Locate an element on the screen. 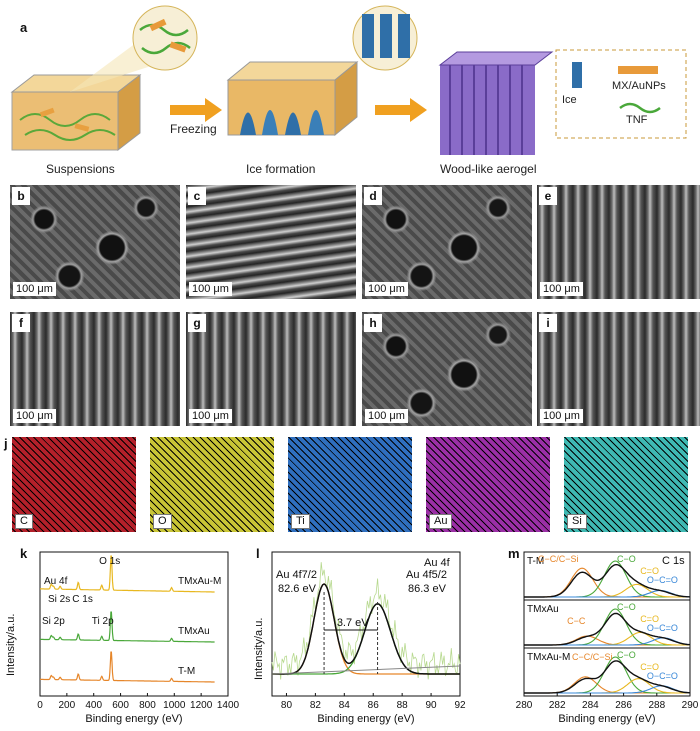 Image resolution: width=700 pixels, height=731 pixels. honeycomb-aerogel is located at coordinates (496, 103).